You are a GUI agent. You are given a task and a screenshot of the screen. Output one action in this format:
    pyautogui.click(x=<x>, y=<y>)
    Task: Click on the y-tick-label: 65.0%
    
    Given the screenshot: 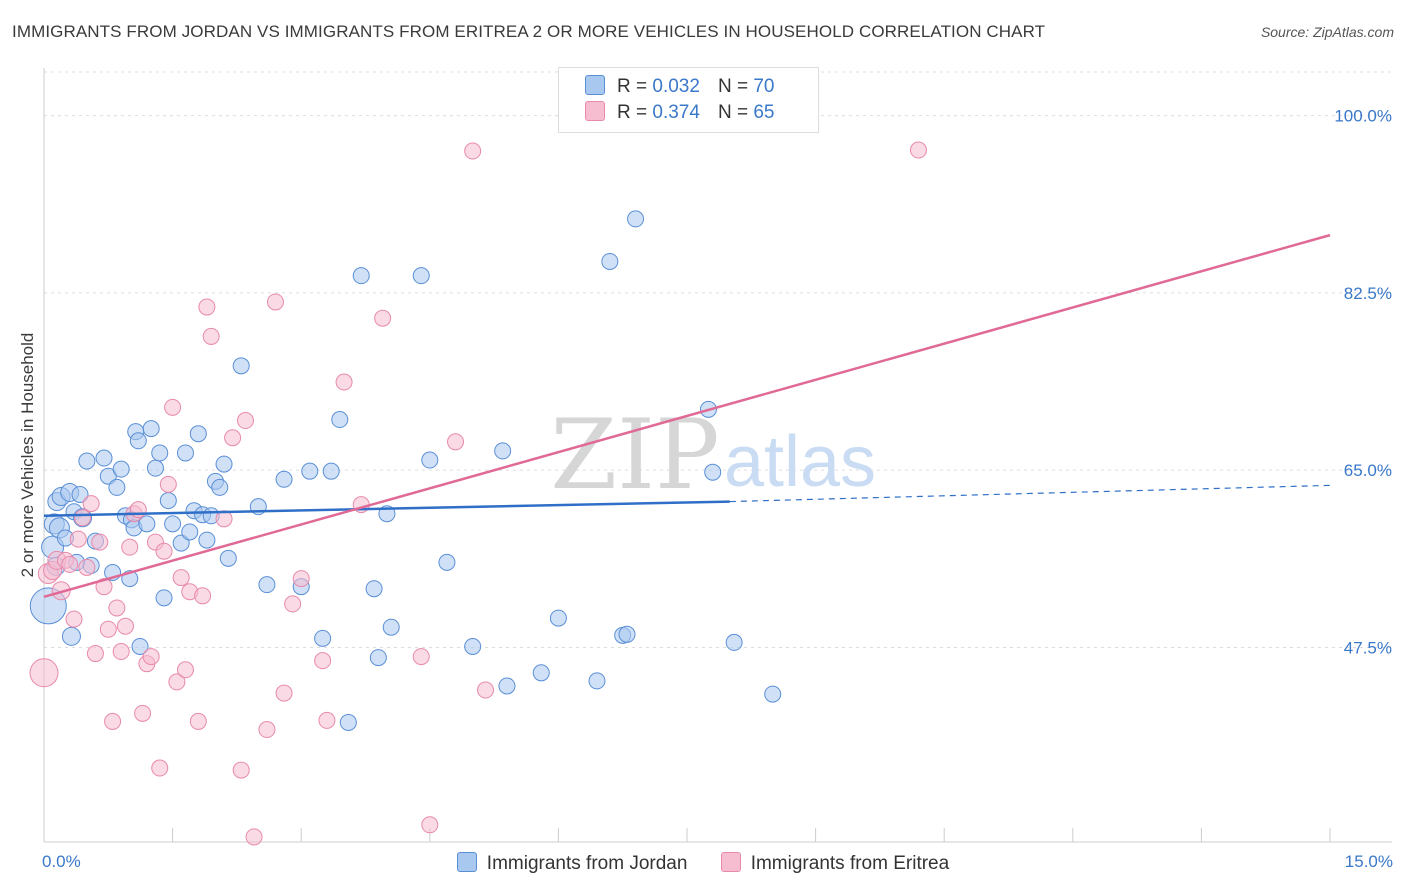 What is the action you would take?
    pyautogui.click(x=1368, y=470)
    